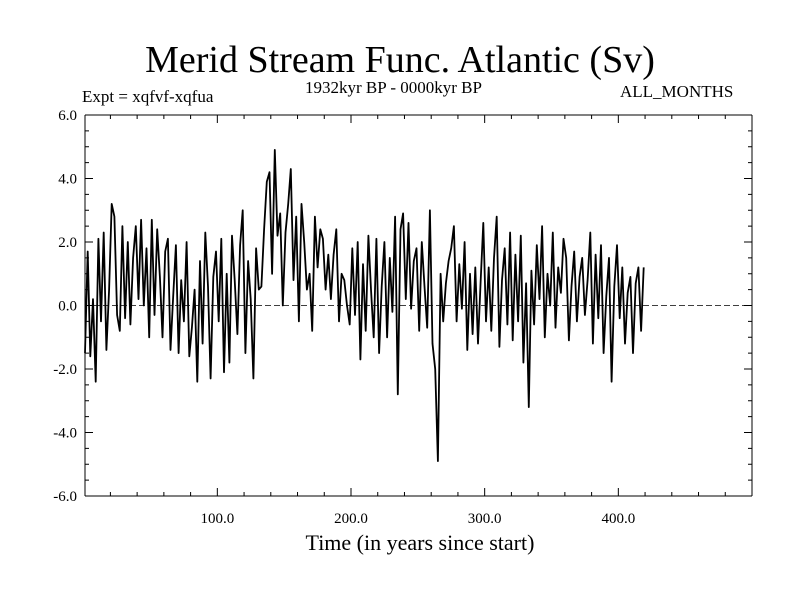 Image resolution: width=800 pixels, height=600 pixels. Describe the element at coordinates (677, 91) in the screenshot. I see `months-label: ALL_MONTHS` at that location.